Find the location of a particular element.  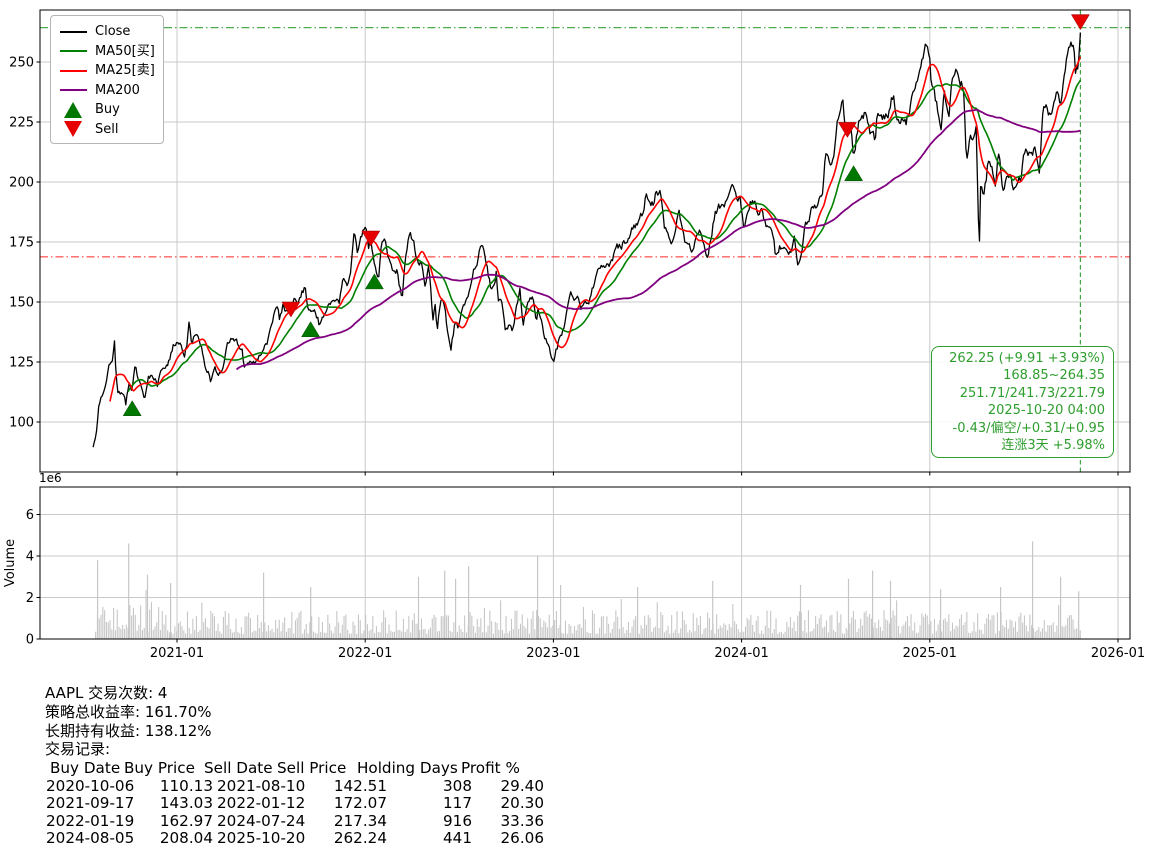

legend-item-ma50: MA50[买] is located at coordinates (108, 52).